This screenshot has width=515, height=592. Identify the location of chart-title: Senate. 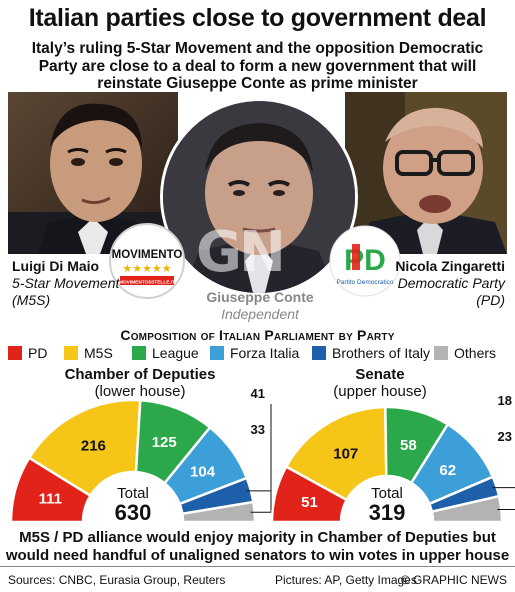
(380, 374).